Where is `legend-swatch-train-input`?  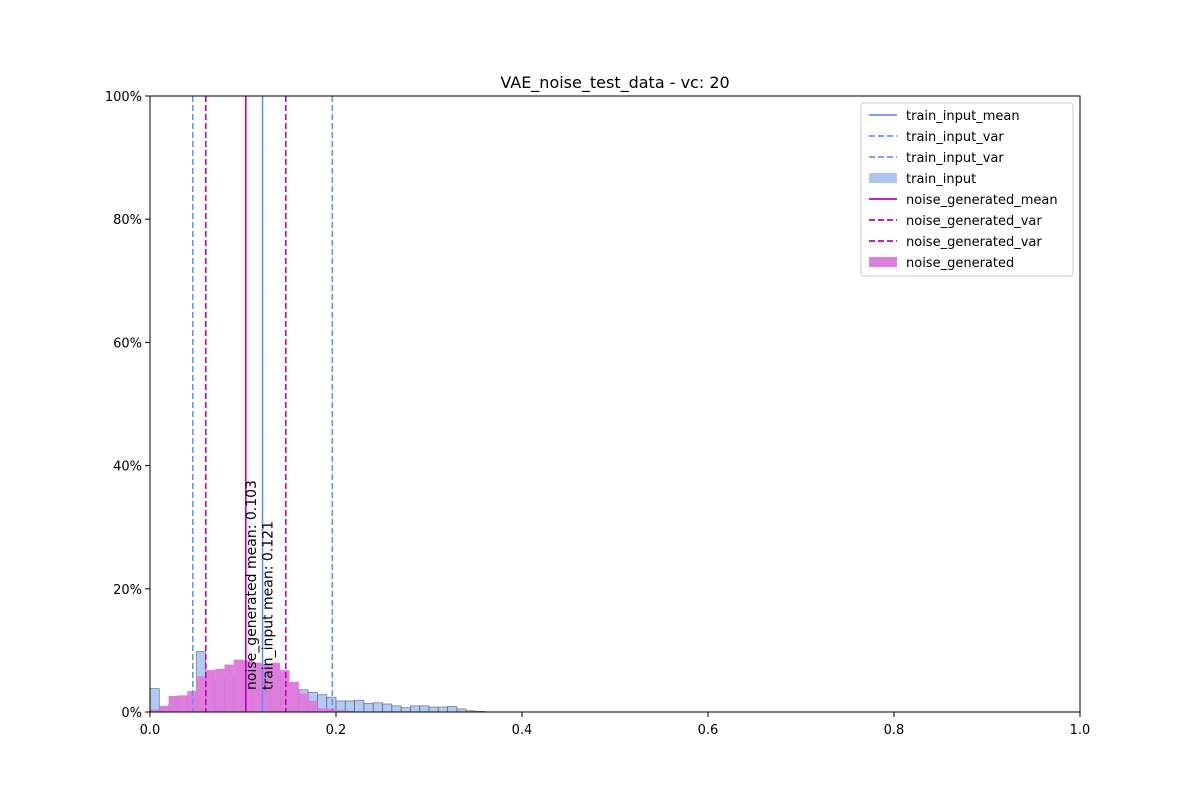
legend-swatch-train-input is located at coordinates (883, 178).